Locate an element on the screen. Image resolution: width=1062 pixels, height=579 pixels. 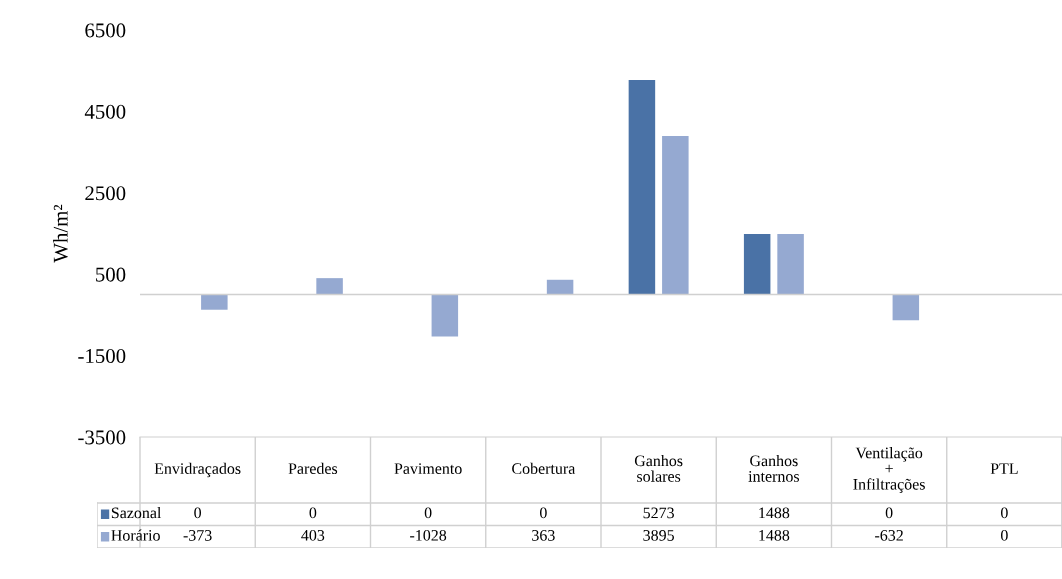
data-label: 5273 is located at coordinates (658, 513).